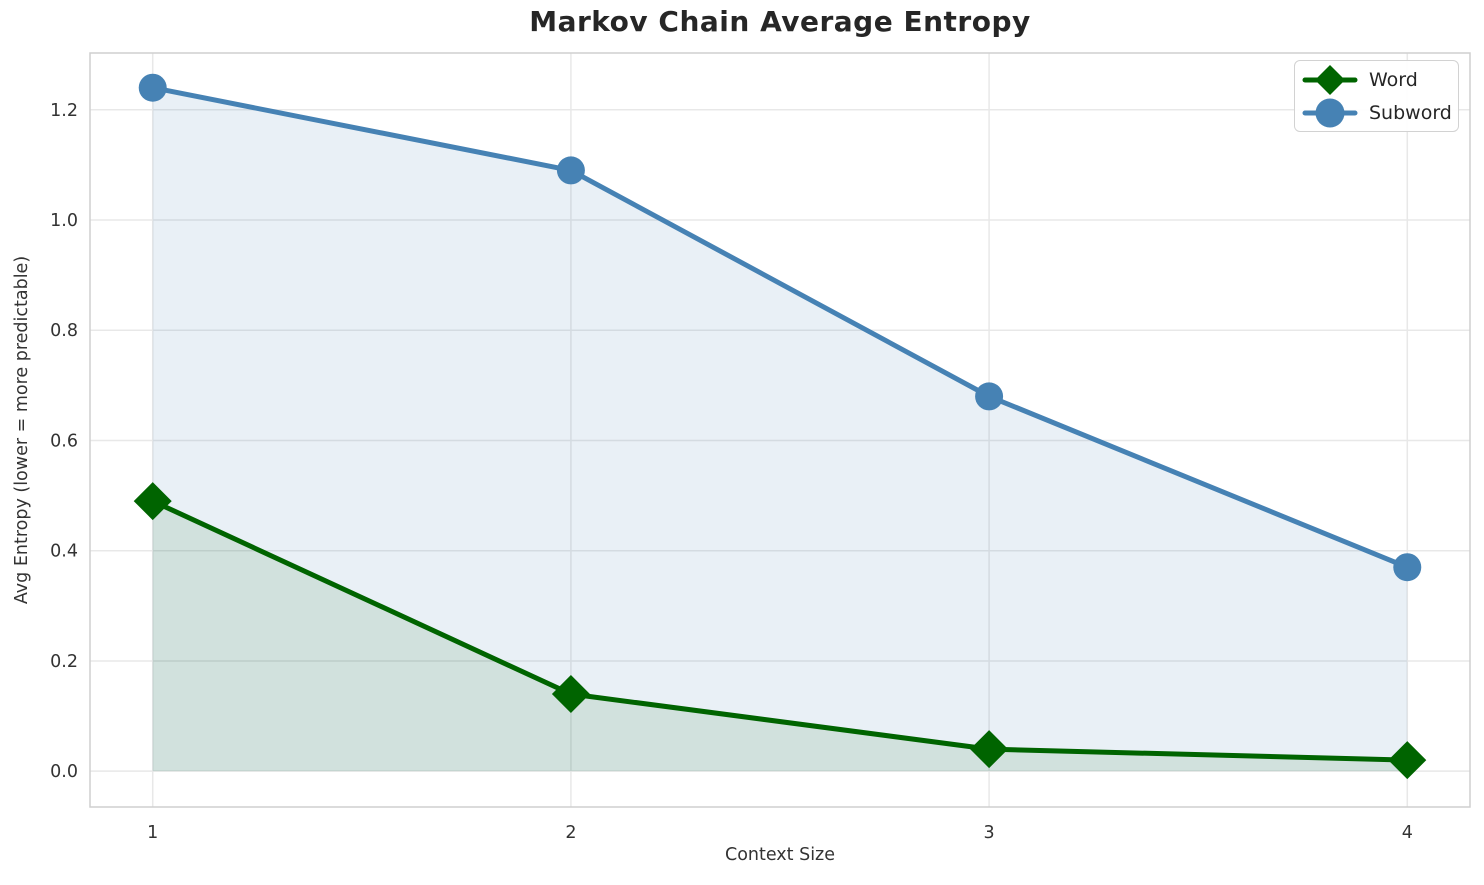 The height and width of the screenshot is (885, 1484). Describe the element at coordinates (64, 662) in the screenshot. I see `y-tick-label: 0.2` at that location.